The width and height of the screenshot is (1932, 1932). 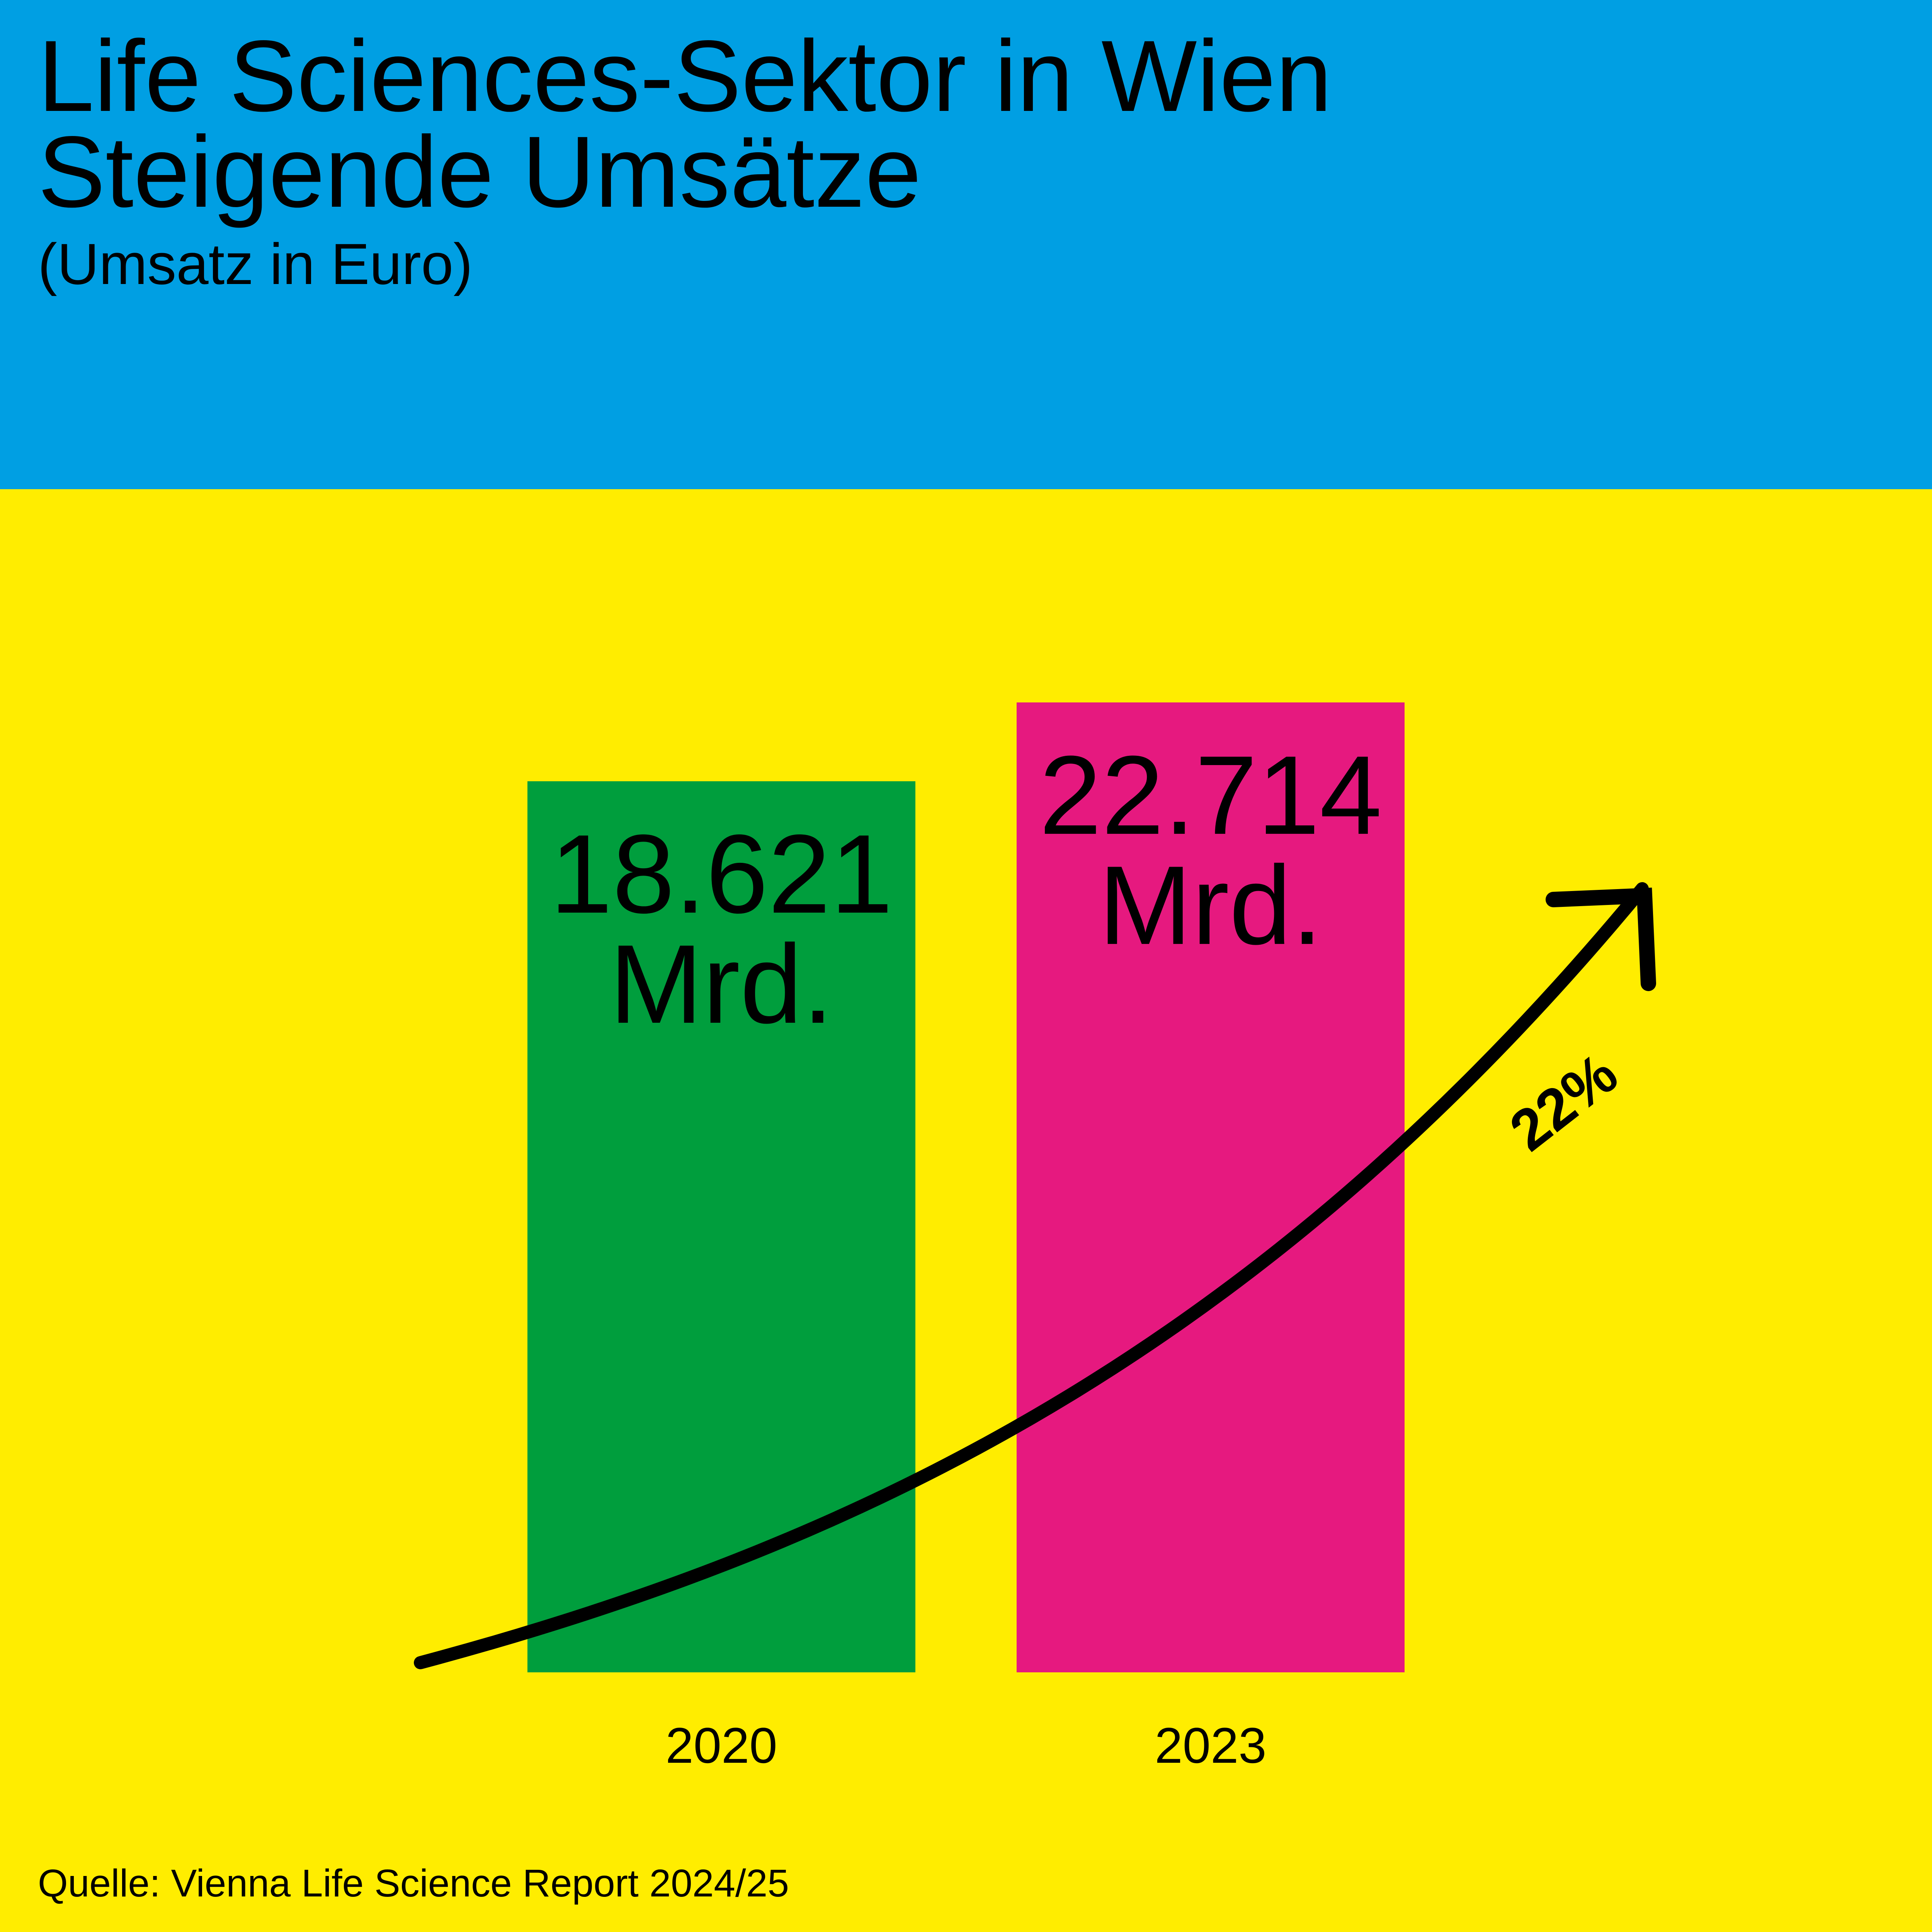 I want to click on growth-arrow-head, so click(x=1601, y=940).